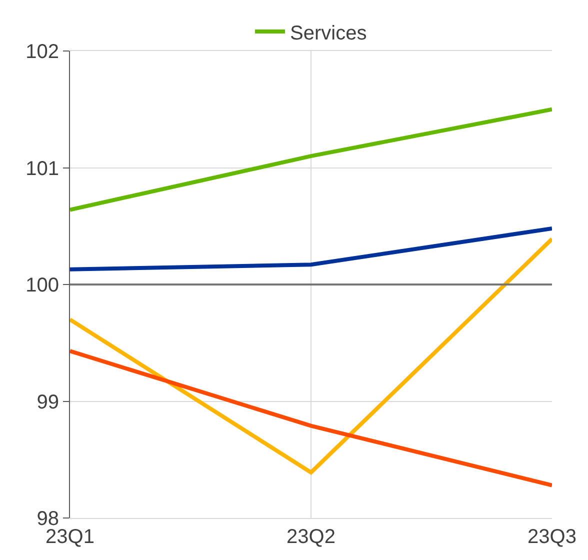 Image resolution: width=588 pixels, height=560 pixels. What do you see at coordinates (552, 537) in the screenshot?
I see `x-tick-label: 23Q3` at bounding box center [552, 537].